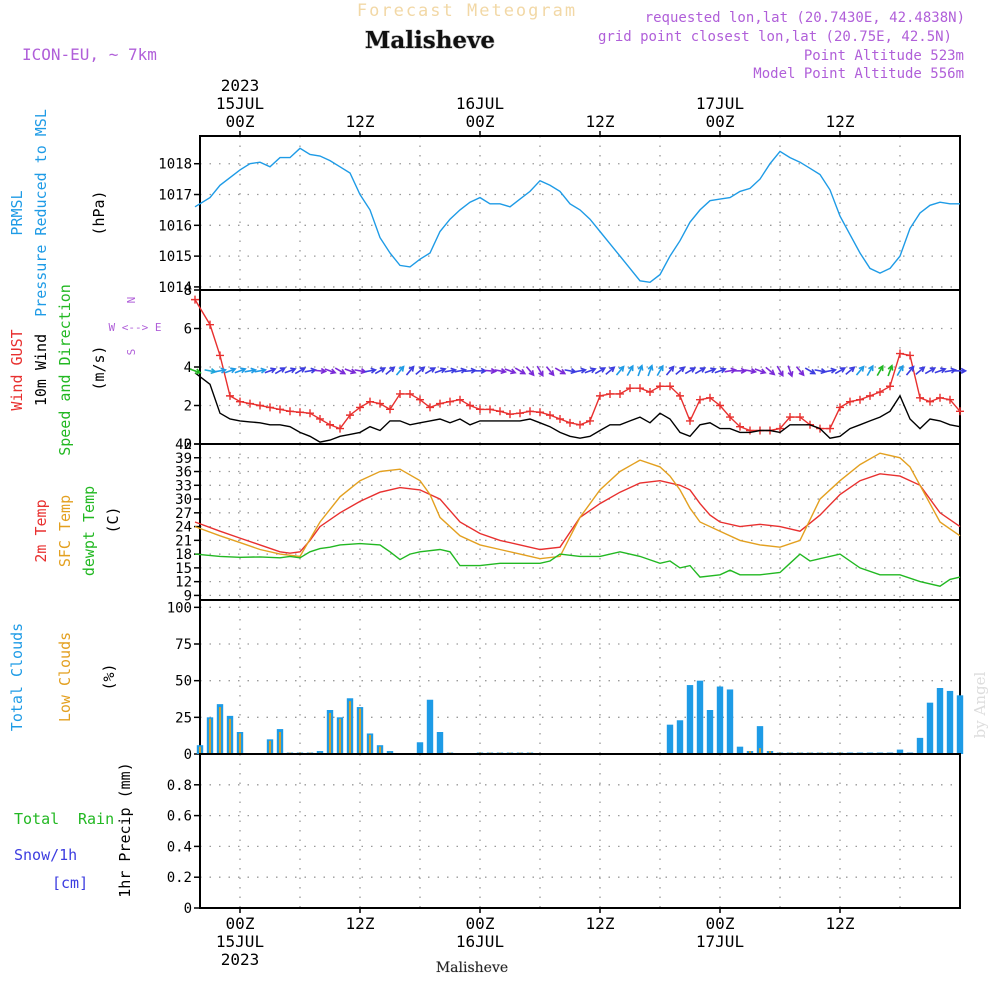 The width and height of the screenshot is (1000, 1000). What do you see at coordinates (577, 513) in the screenshot?
I see `series-line-2m-temp` at bounding box center [577, 513].